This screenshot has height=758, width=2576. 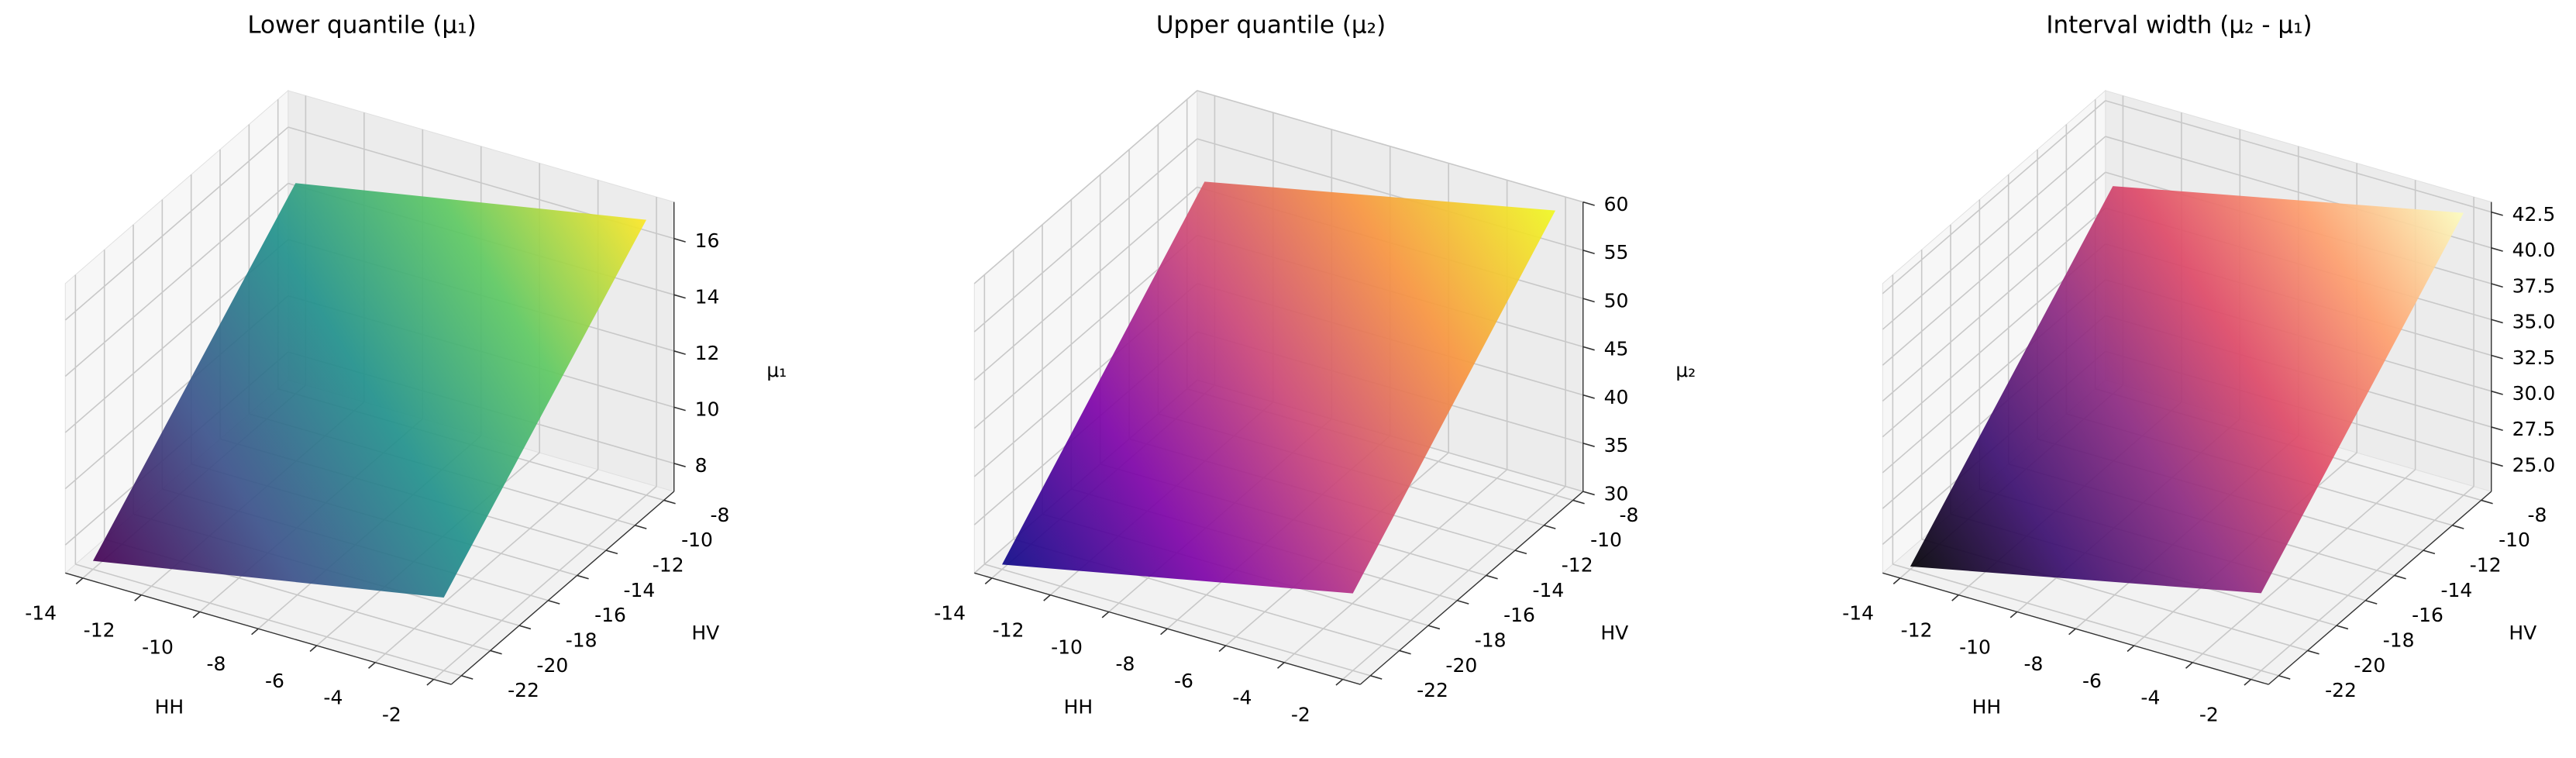 I want to click on x-tick-label: -6, so click(x=274, y=681).